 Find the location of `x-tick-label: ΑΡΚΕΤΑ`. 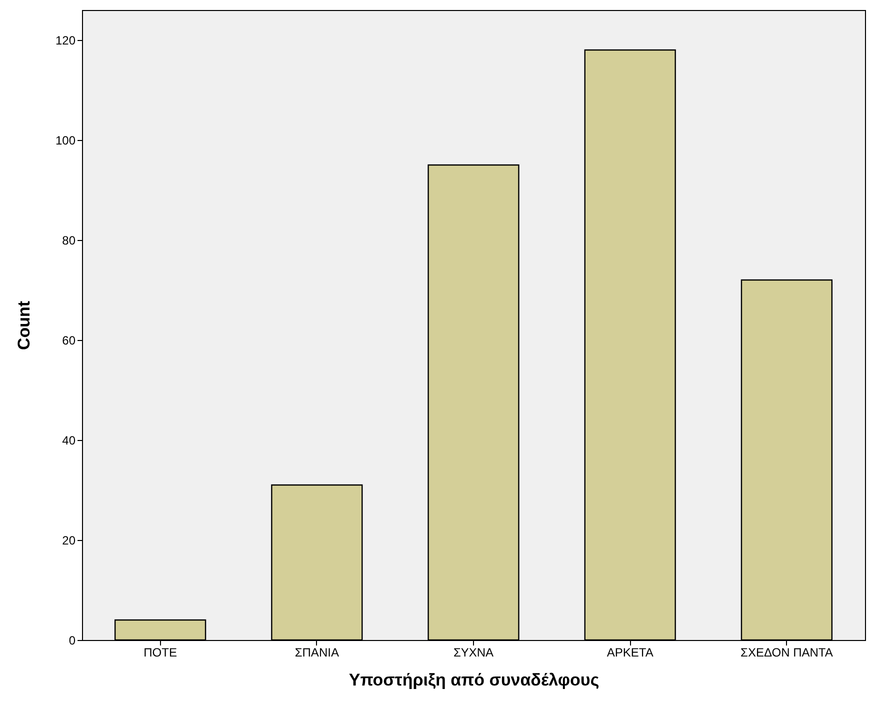

x-tick-label: ΑΡΚΕΤΑ is located at coordinates (630, 653).